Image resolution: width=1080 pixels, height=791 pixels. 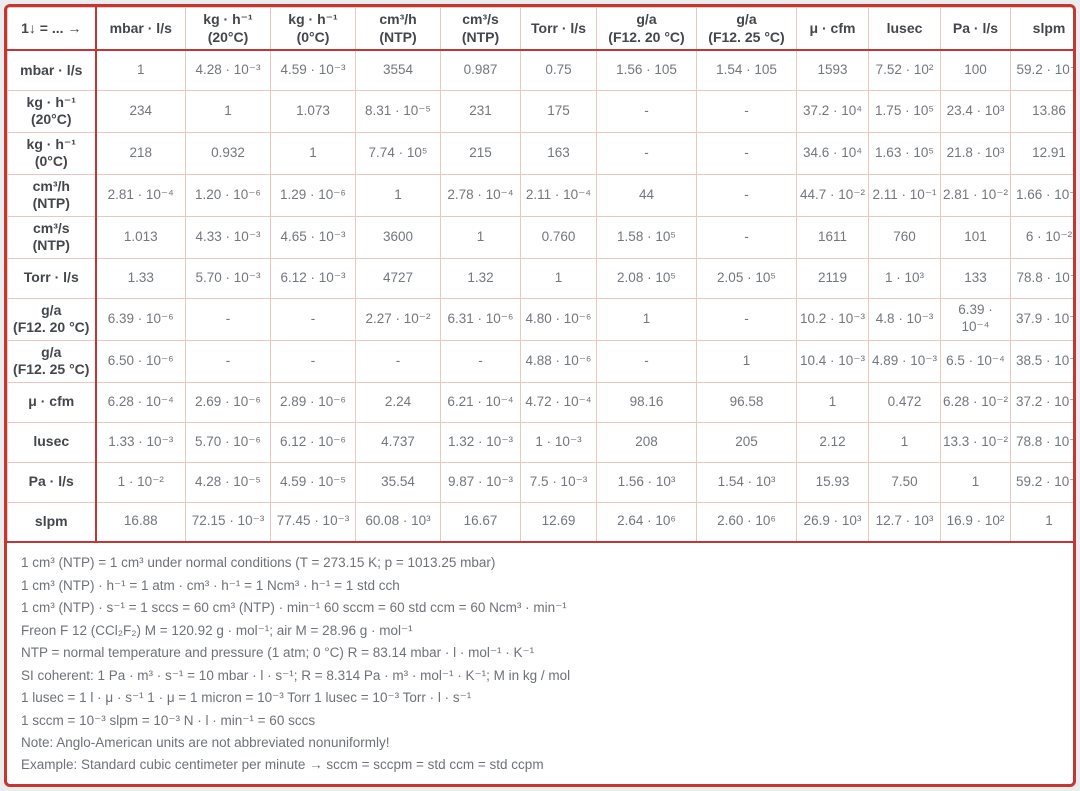 What do you see at coordinates (746, 29) in the screenshot?
I see `column-header: g/a (F12. 25 °C)` at bounding box center [746, 29].